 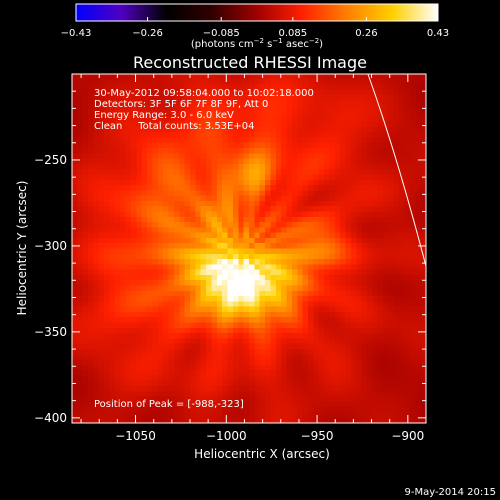 What do you see at coordinates (262, 454) in the screenshot?
I see `x-axis-title: Heliocentric X (arcsec)` at bounding box center [262, 454].